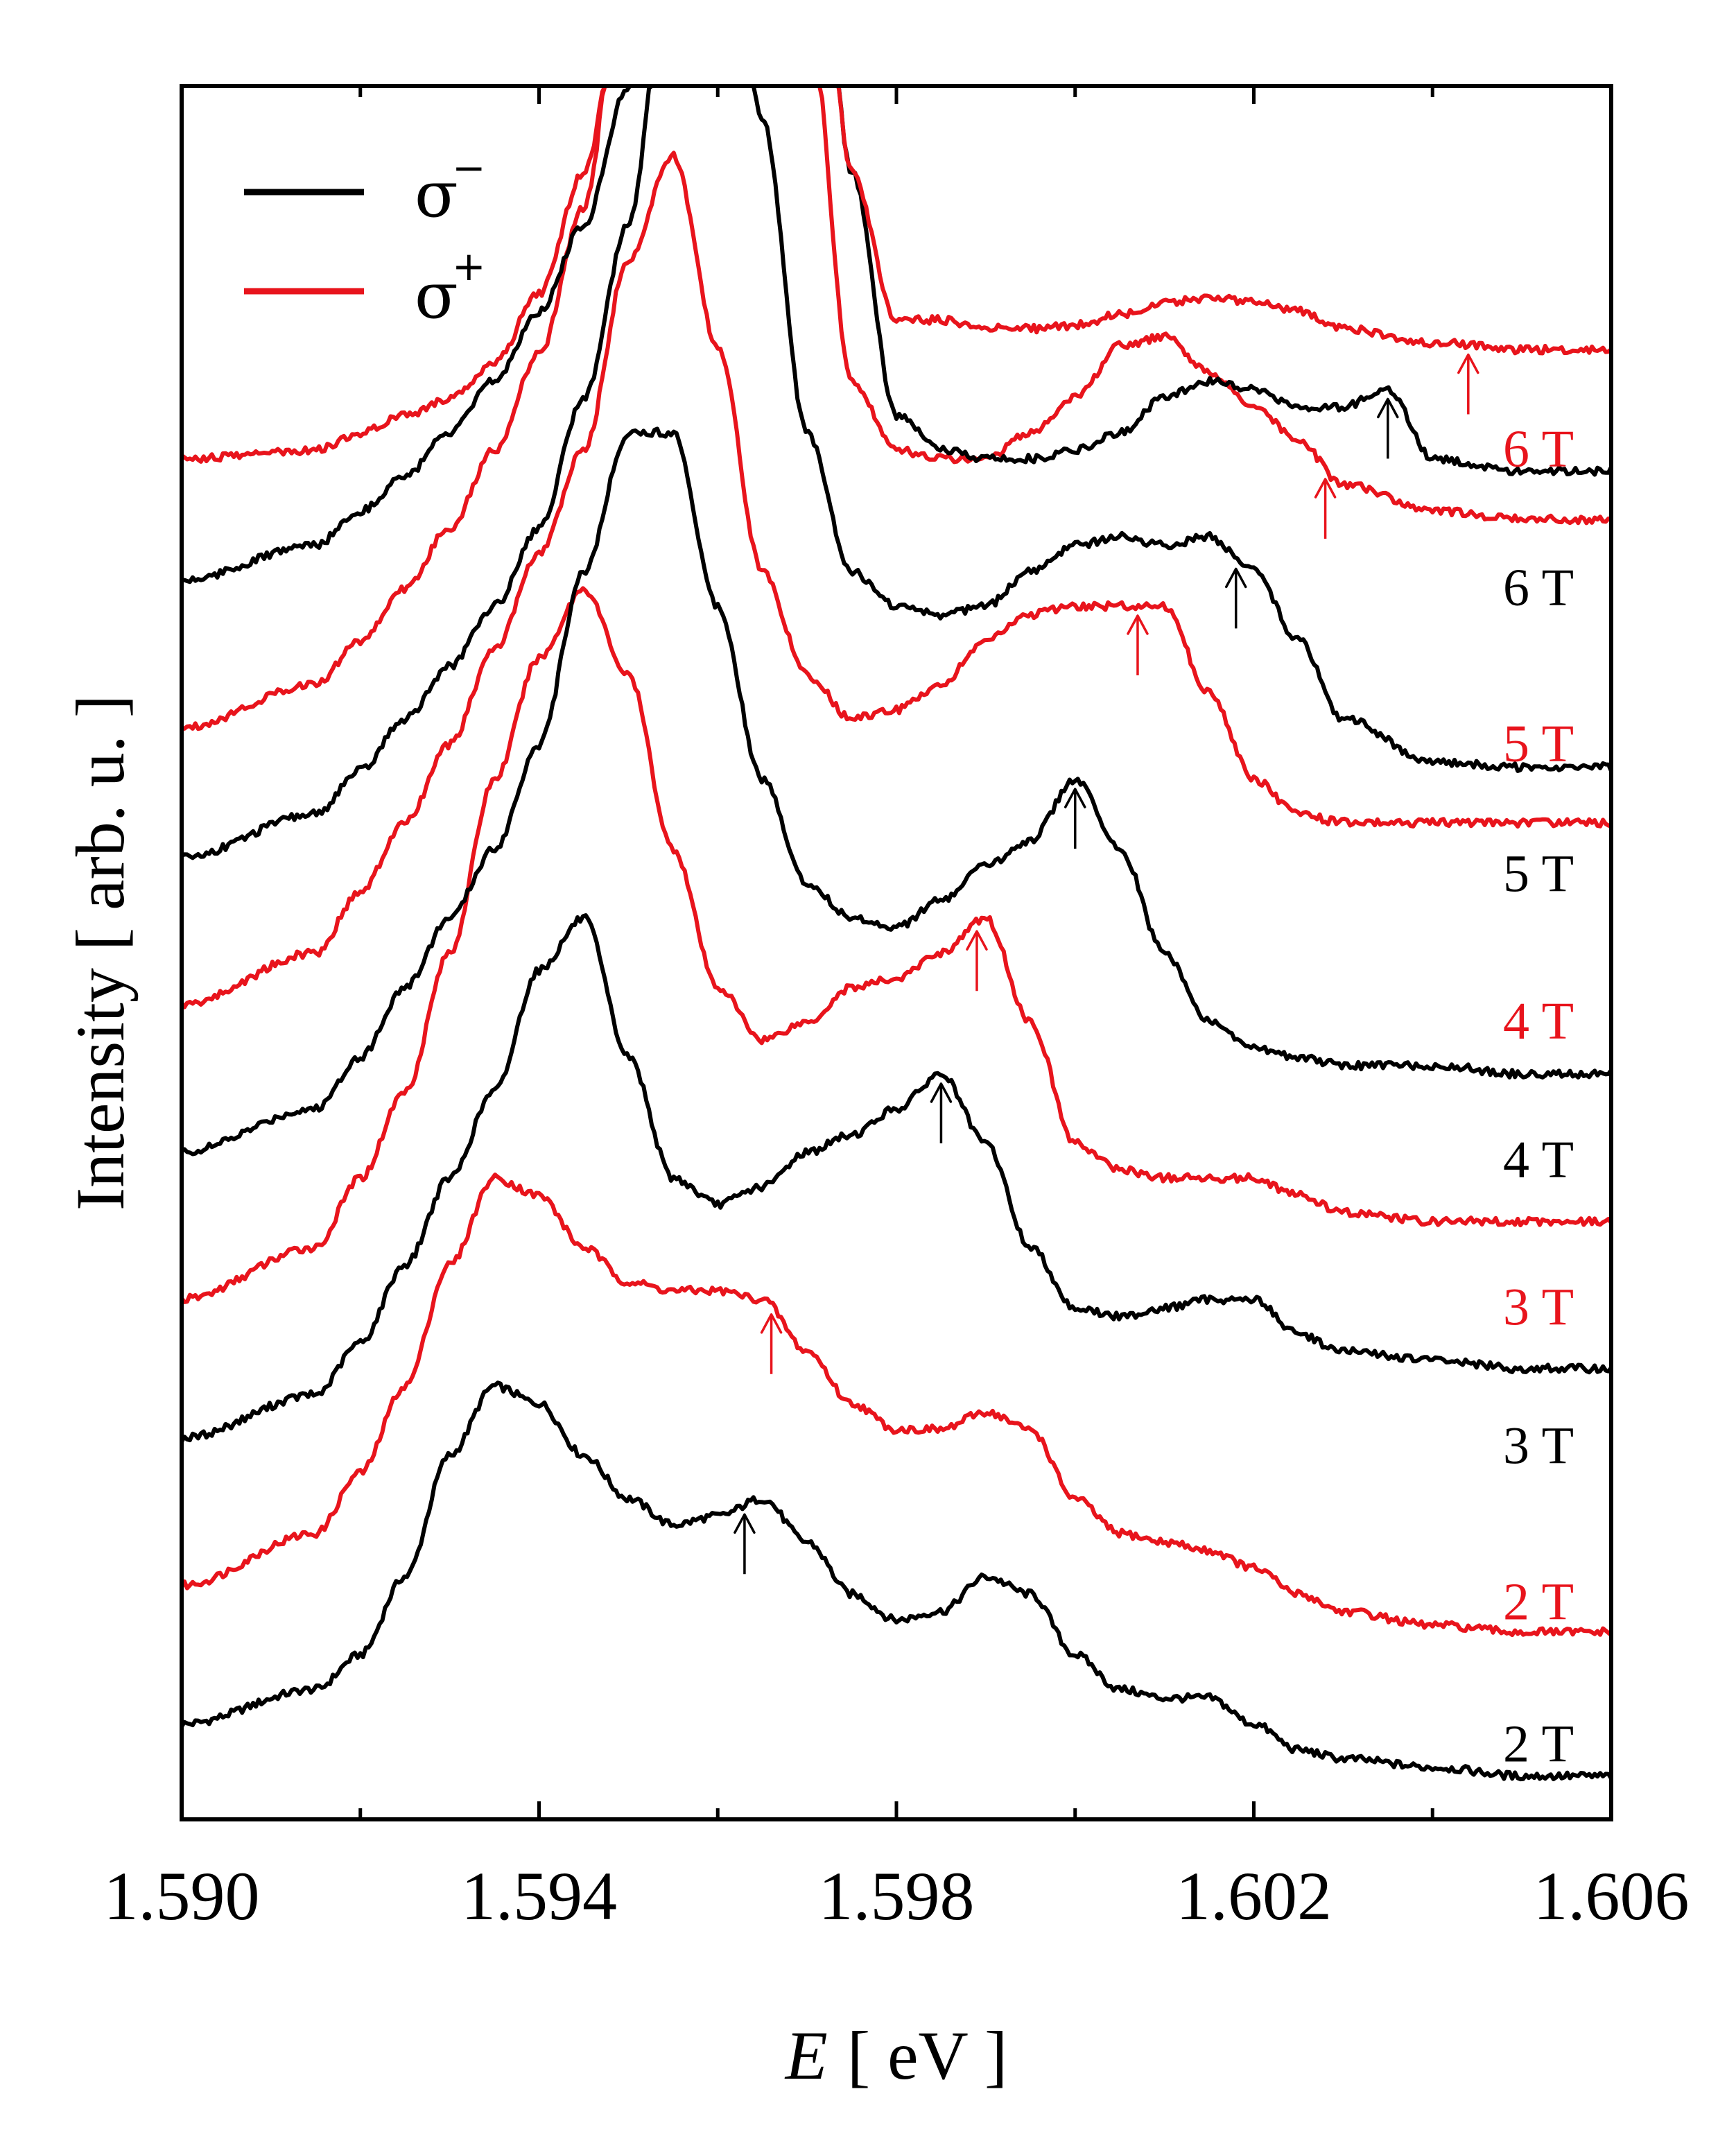 This screenshot has width=1736, height=2139. Describe the element at coordinates (806, 2055) in the screenshot. I see `x-axis-symbol: E` at that location.